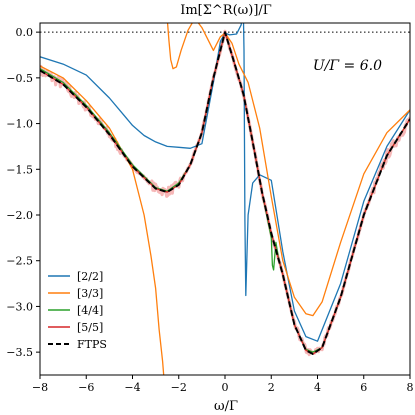 The image size is (415, 415). What do you see at coordinates (90, 310) in the screenshot?
I see `legend-label: [4/4]` at bounding box center [90, 310].